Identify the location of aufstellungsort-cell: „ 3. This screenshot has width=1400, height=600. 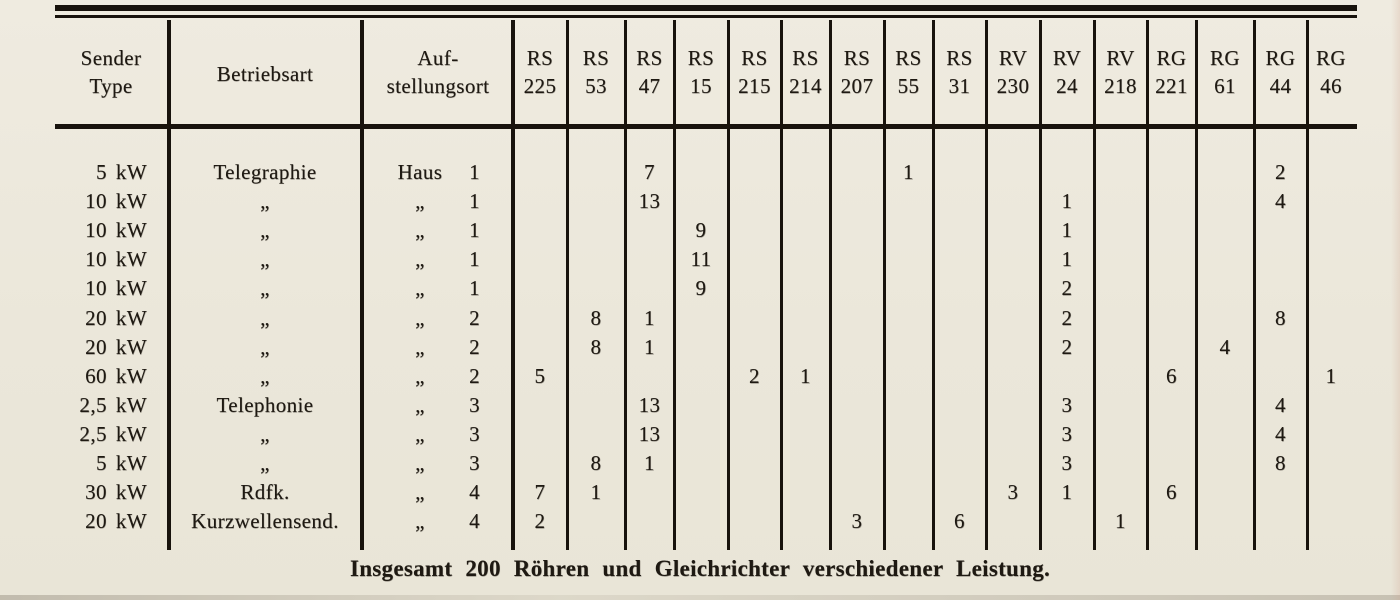
(431, 463).